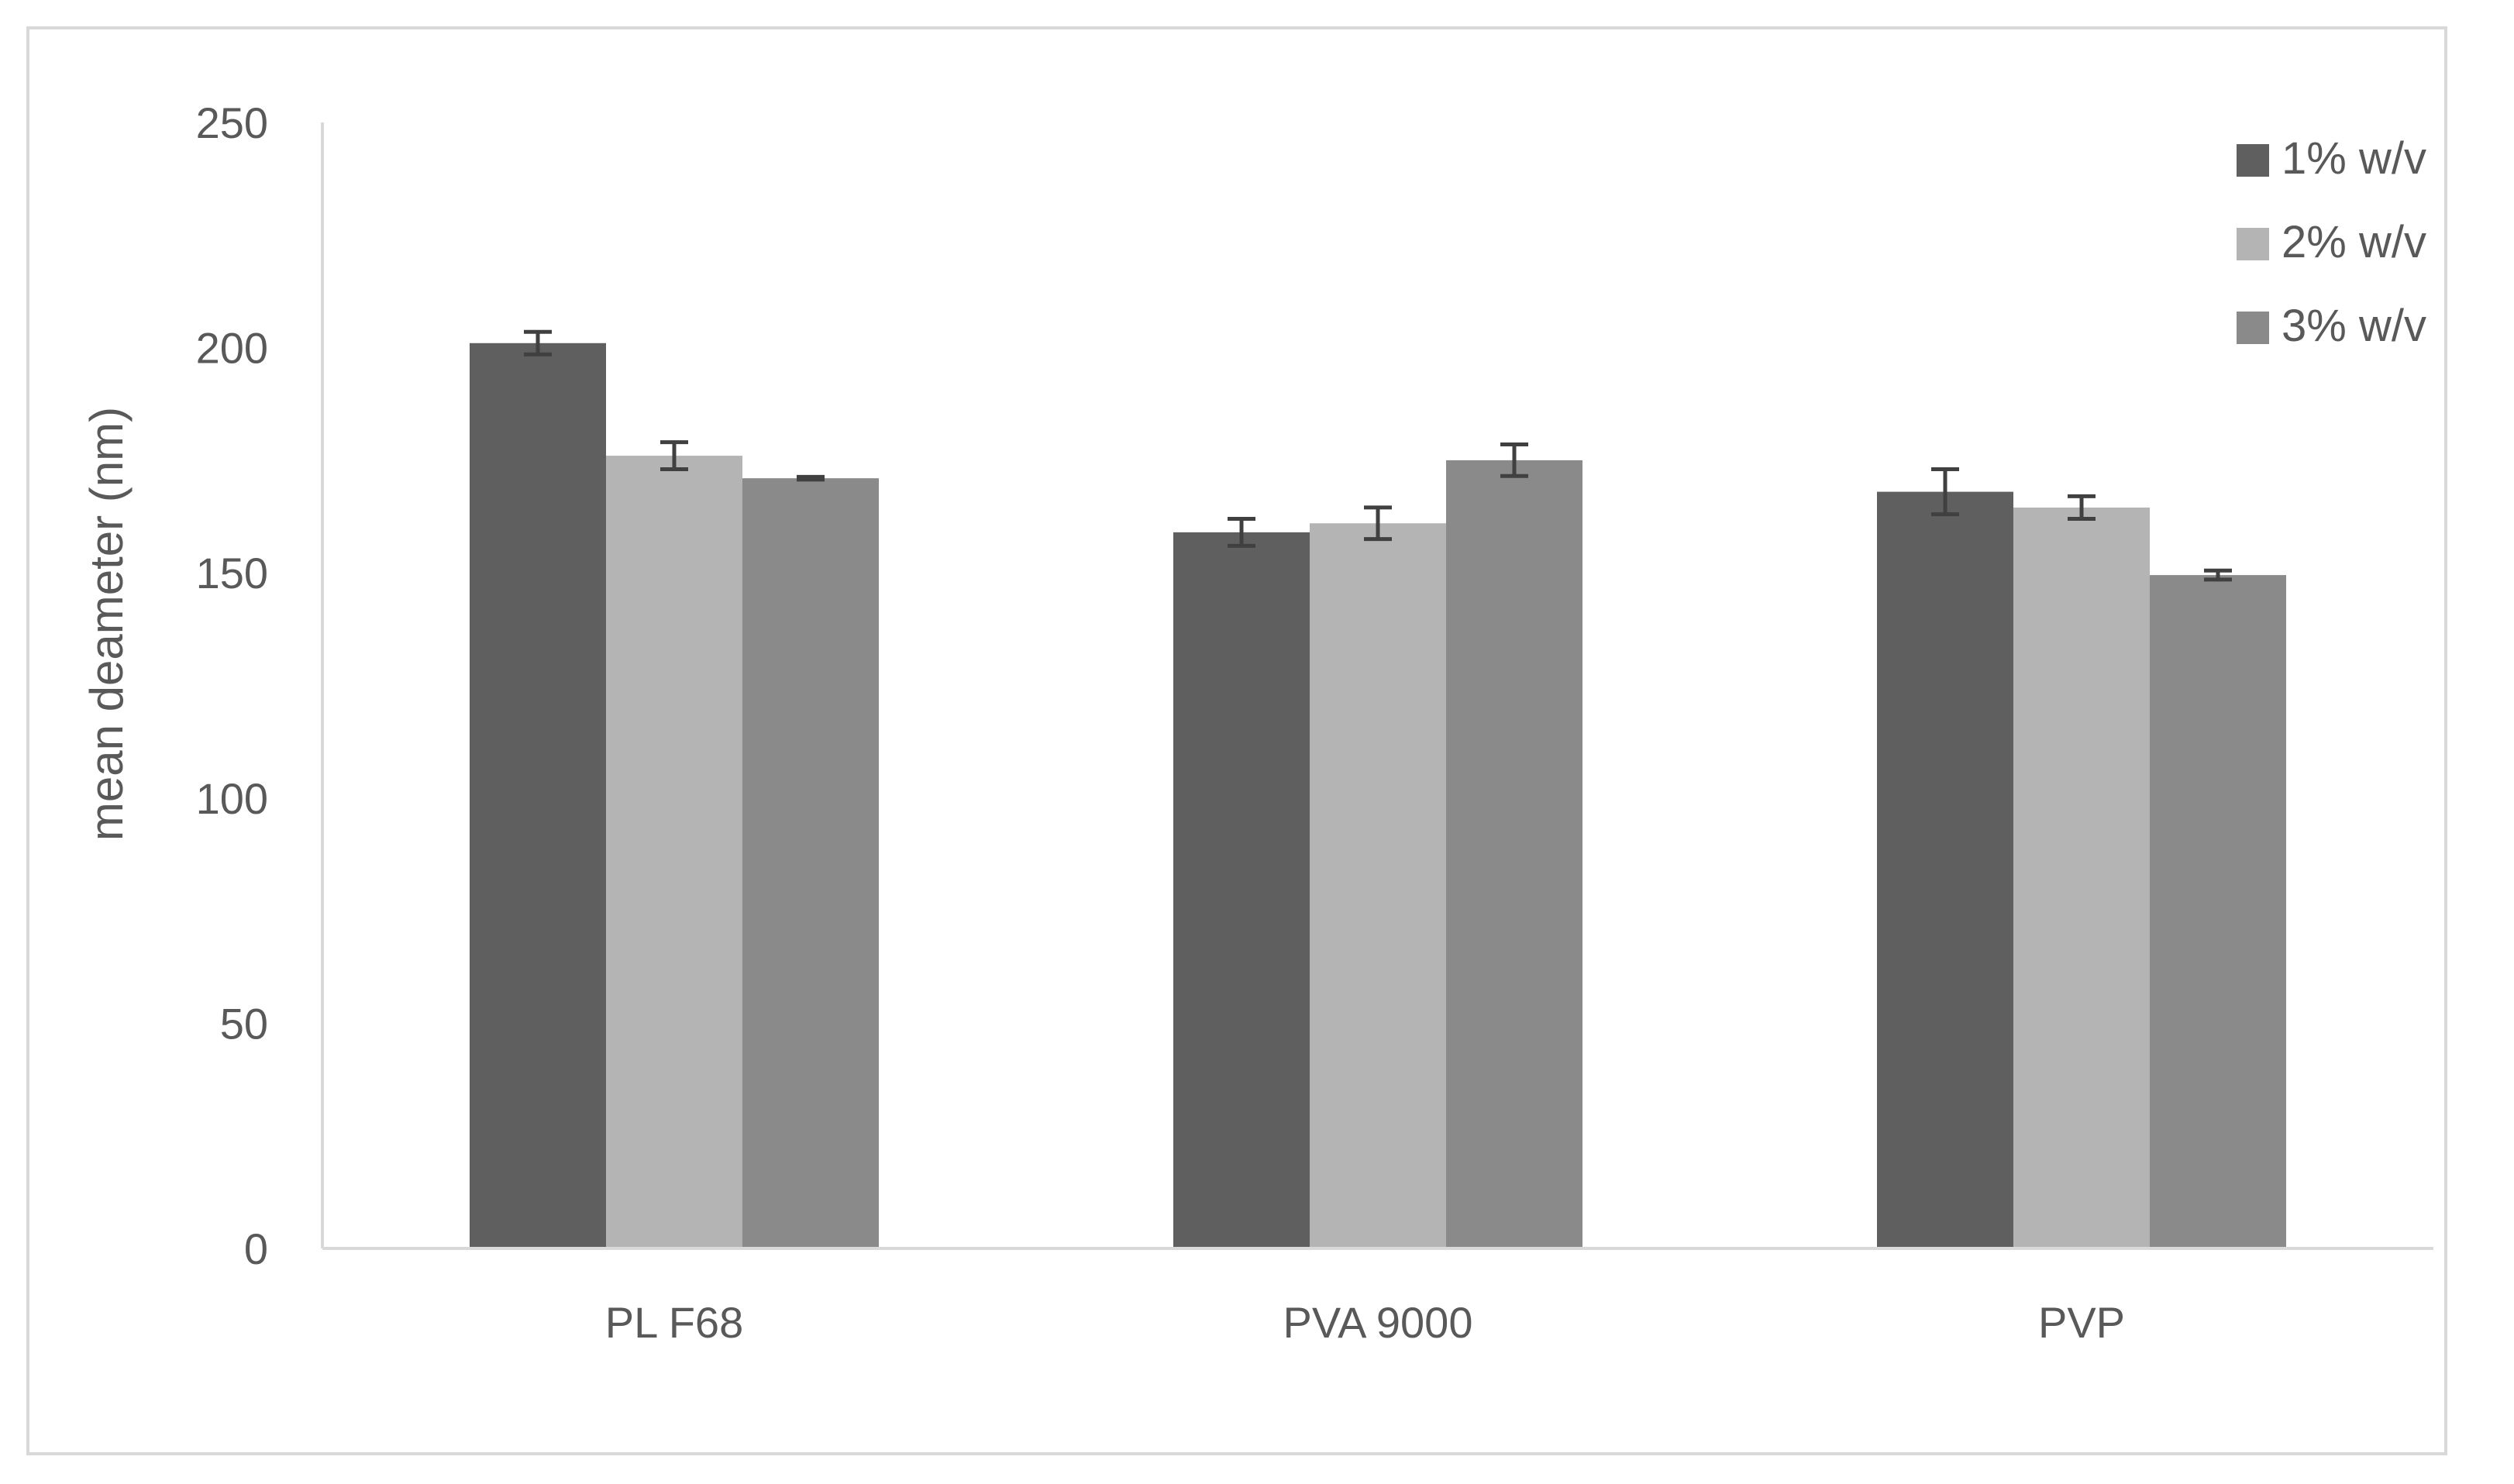  What do you see at coordinates (107, 624) in the screenshot?
I see `y-axis-title: mean deameter (nm)` at bounding box center [107, 624].